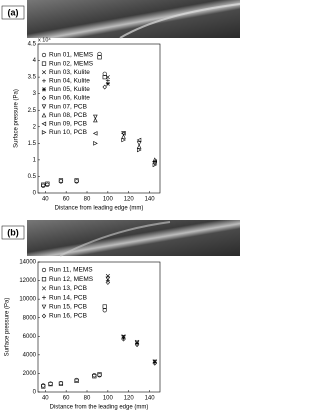 The height and width of the screenshot is (420, 320). Describe the element at coordinates (69, 72) in the screenshot. I see `legend-label: Run 03, Kulite` at that location.